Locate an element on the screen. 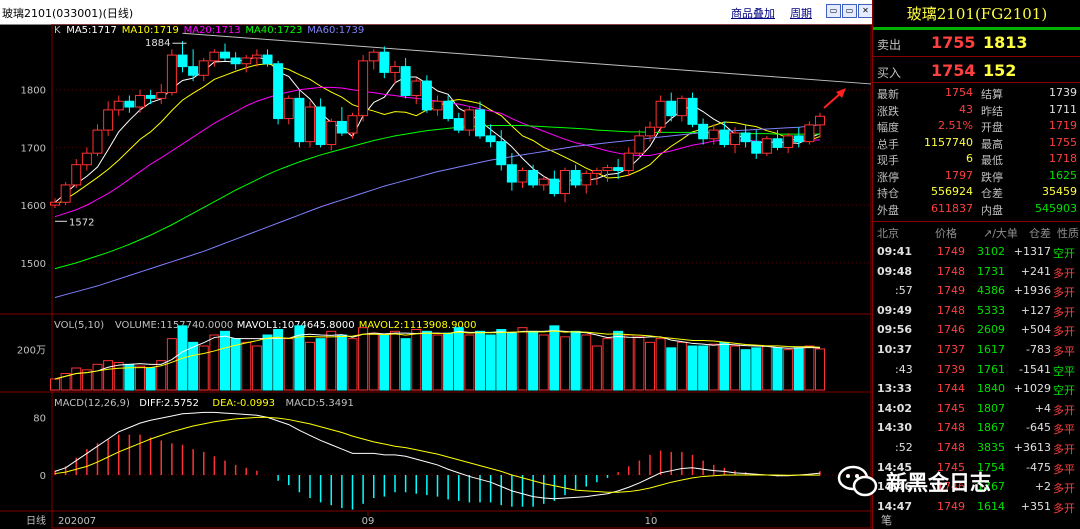 The width and height of the screenshot is (1080, 529). tick-nature: 多平 is located at coordinates (1064, 351).